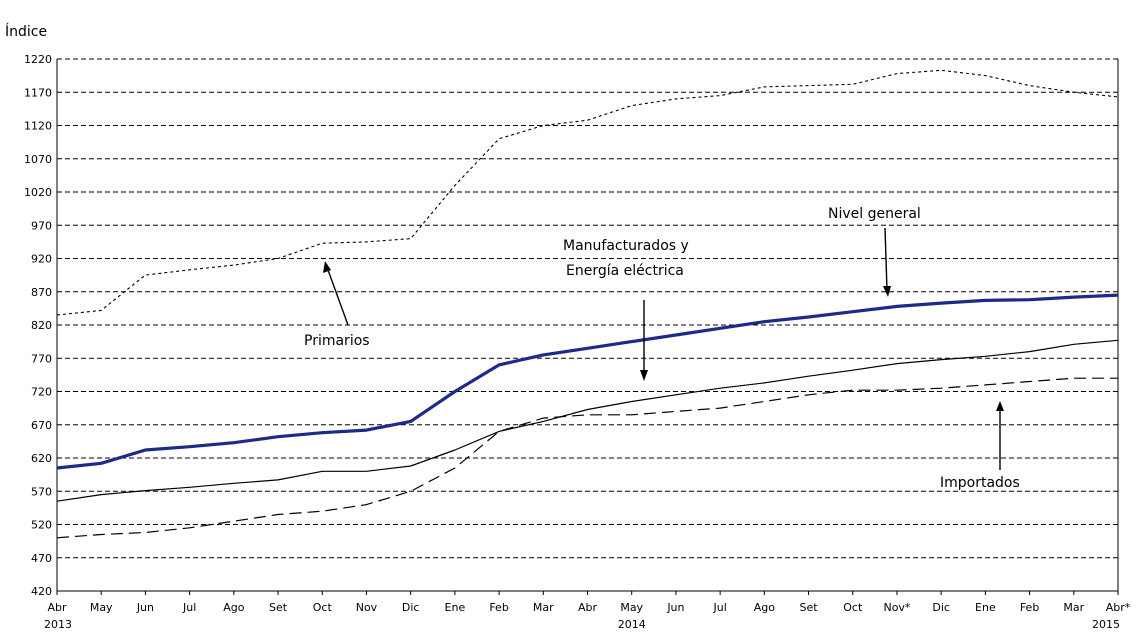 This screenshot has width=1138, height=641. I want to click on y-tick-label: 870, so click(41, 292).